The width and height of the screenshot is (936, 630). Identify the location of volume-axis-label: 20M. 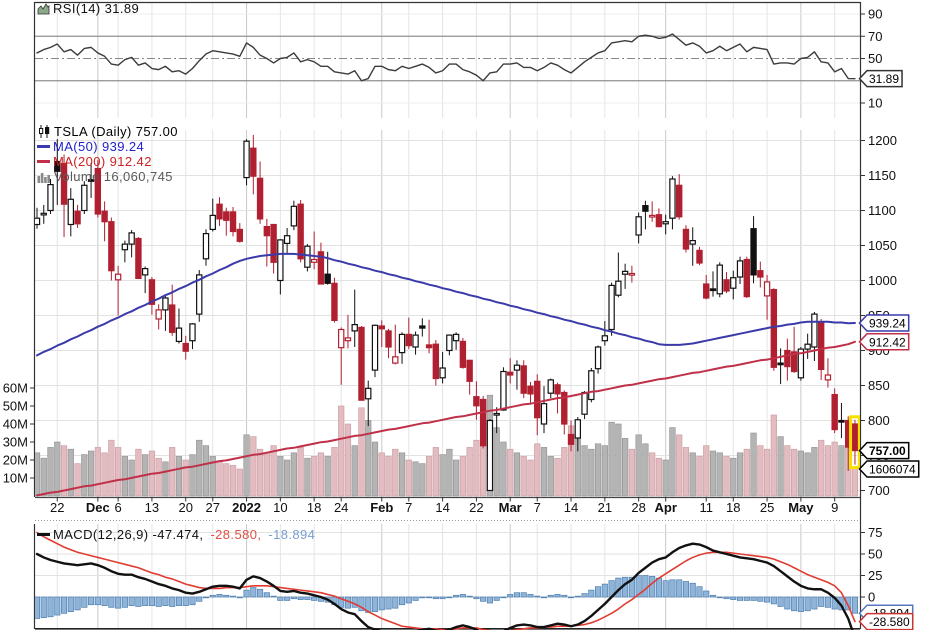
(15, 460).